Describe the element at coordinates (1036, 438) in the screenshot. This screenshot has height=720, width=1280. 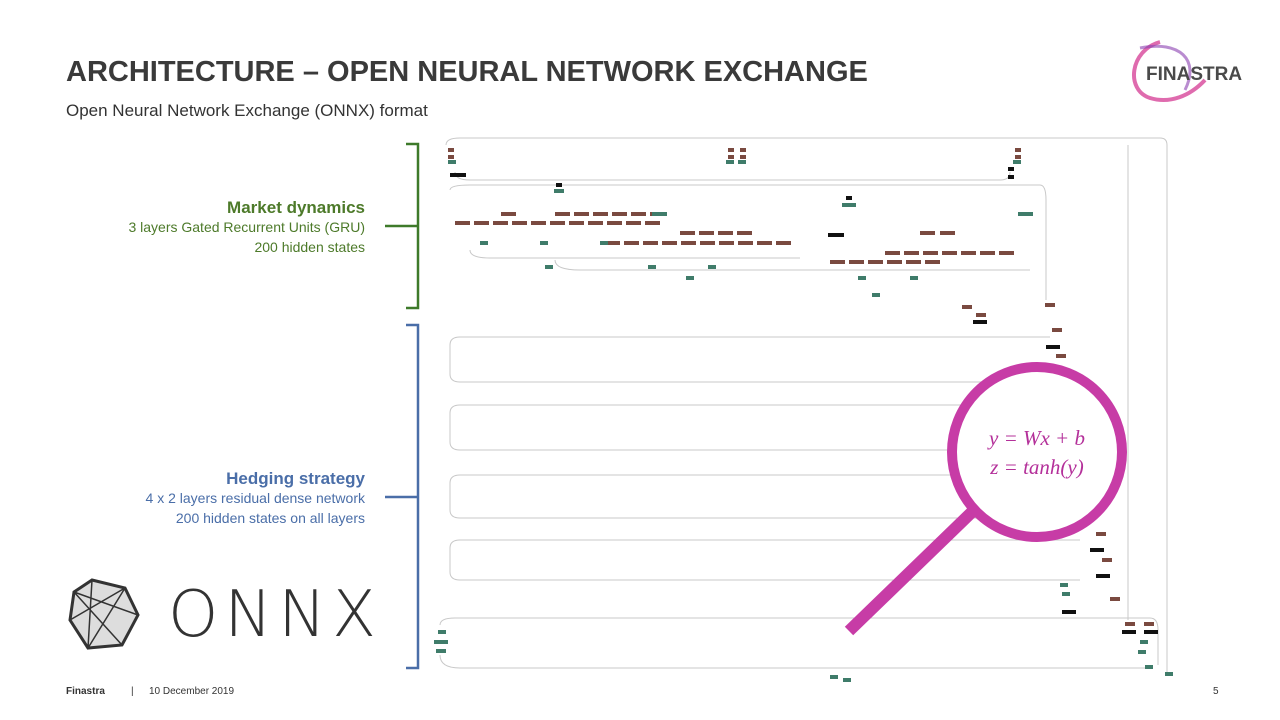
I see `equation: y = Wx + b` at that location.